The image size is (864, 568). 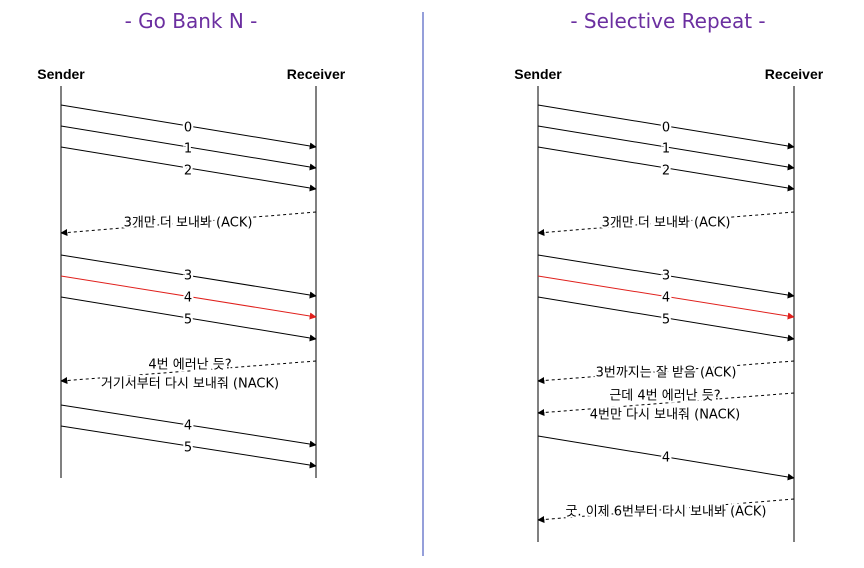 What do you see at coordinates (667, 21) in the screenshot?
I see `panel-title: - Selective Repeat -` at bounding box center [667, 21].